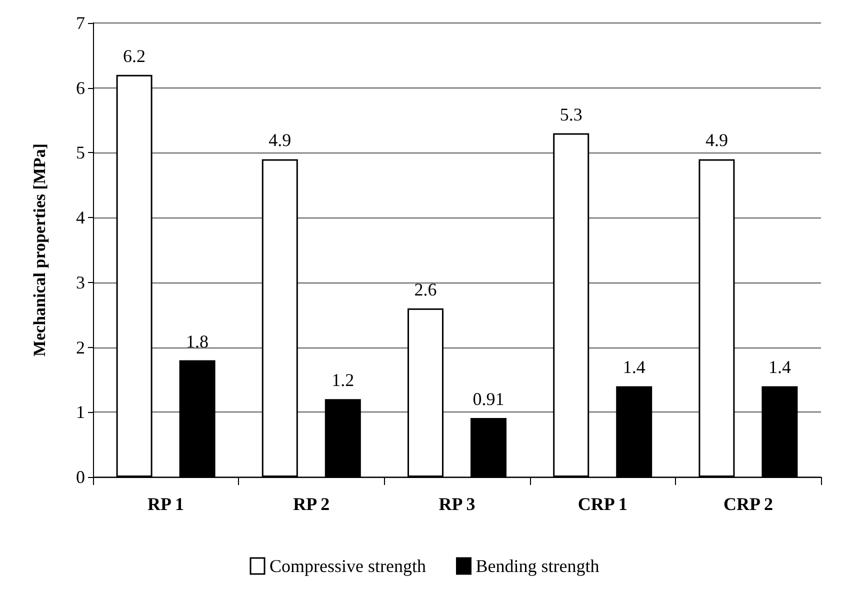 The width and height of the screenshot is (849, 590). What do you see at coordinates (39, 250) in the screenshot?
I see `y-axis-title: Mechanical properties [MPa]` at bounding box center [39, 250].